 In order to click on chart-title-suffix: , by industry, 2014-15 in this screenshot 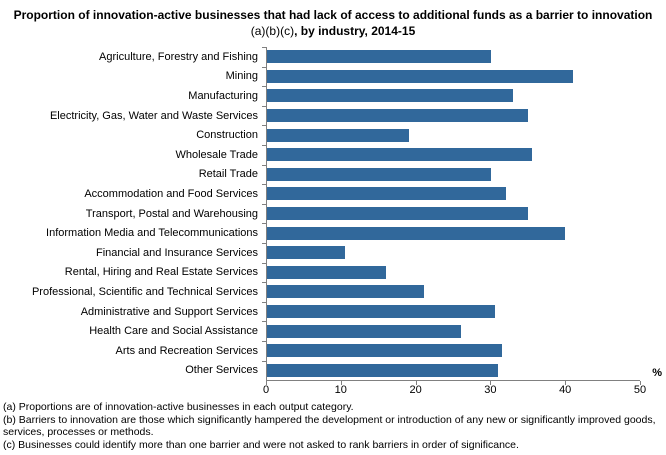, I will do `click(355, 31)`.